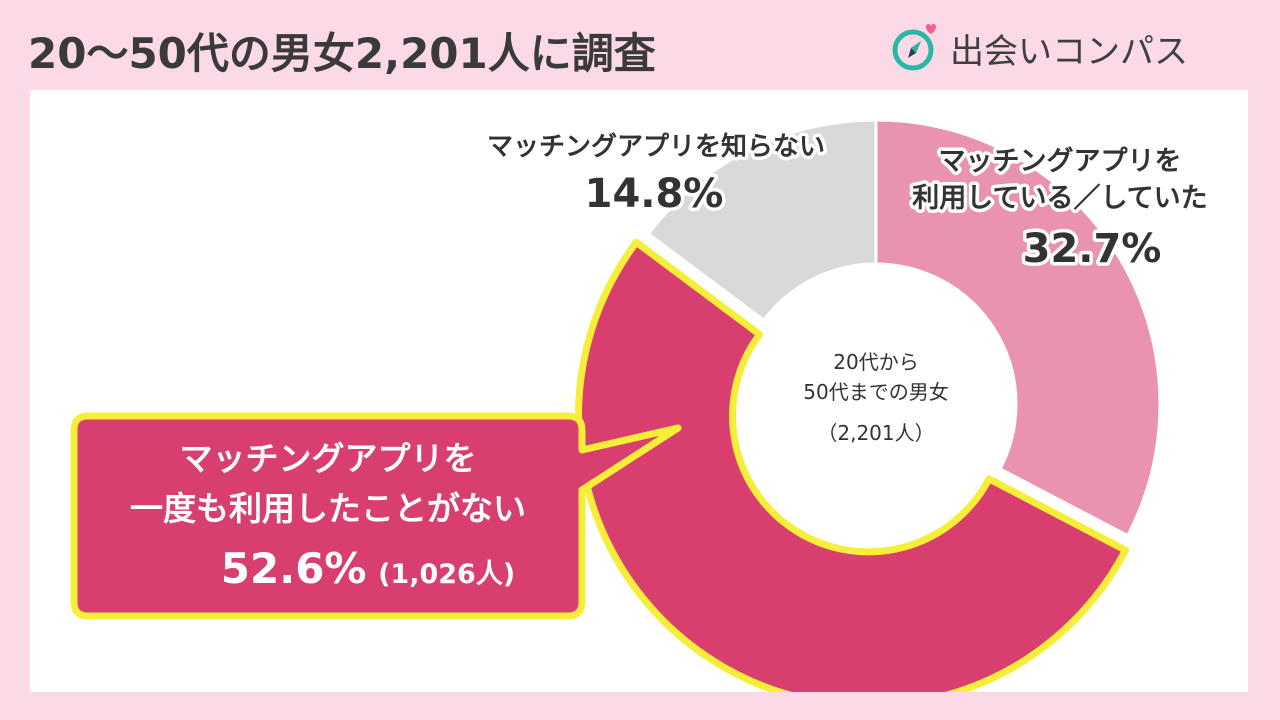  Describe the element at coordinates (328, 508) in the screenshot. I see `callout-line2: 一度も利用したことがない` at that location.